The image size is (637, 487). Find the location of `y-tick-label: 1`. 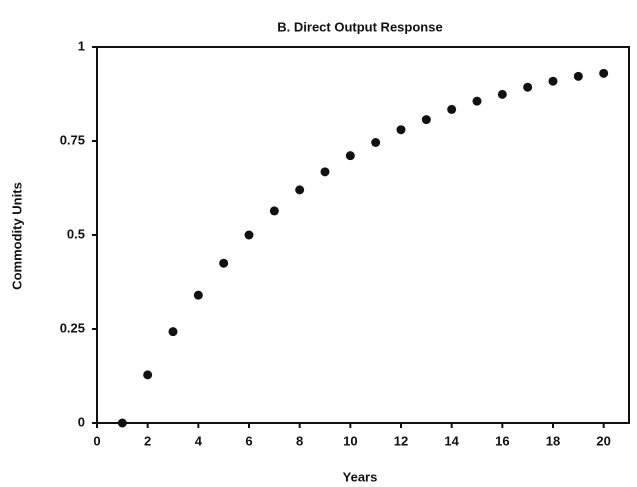

y-tick-label: 1 is located at coordinates (81, 45).